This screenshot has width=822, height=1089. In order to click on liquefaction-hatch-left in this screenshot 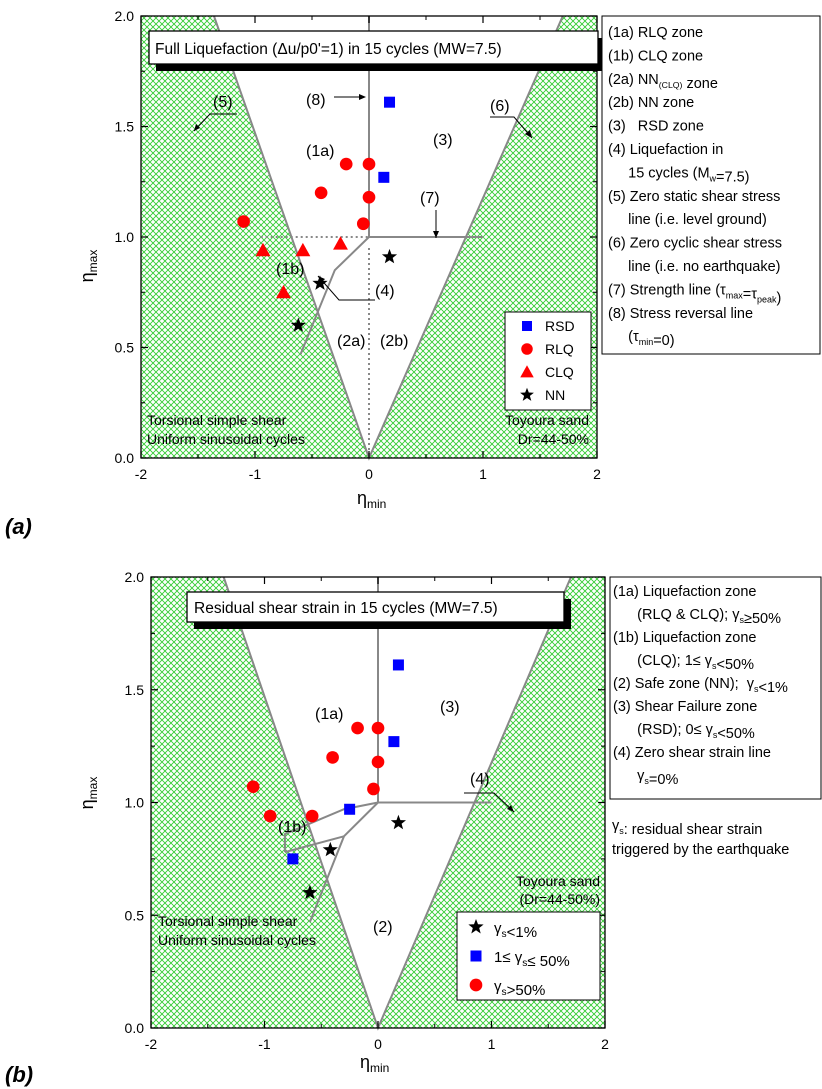, I will do `click(264, 802)`.